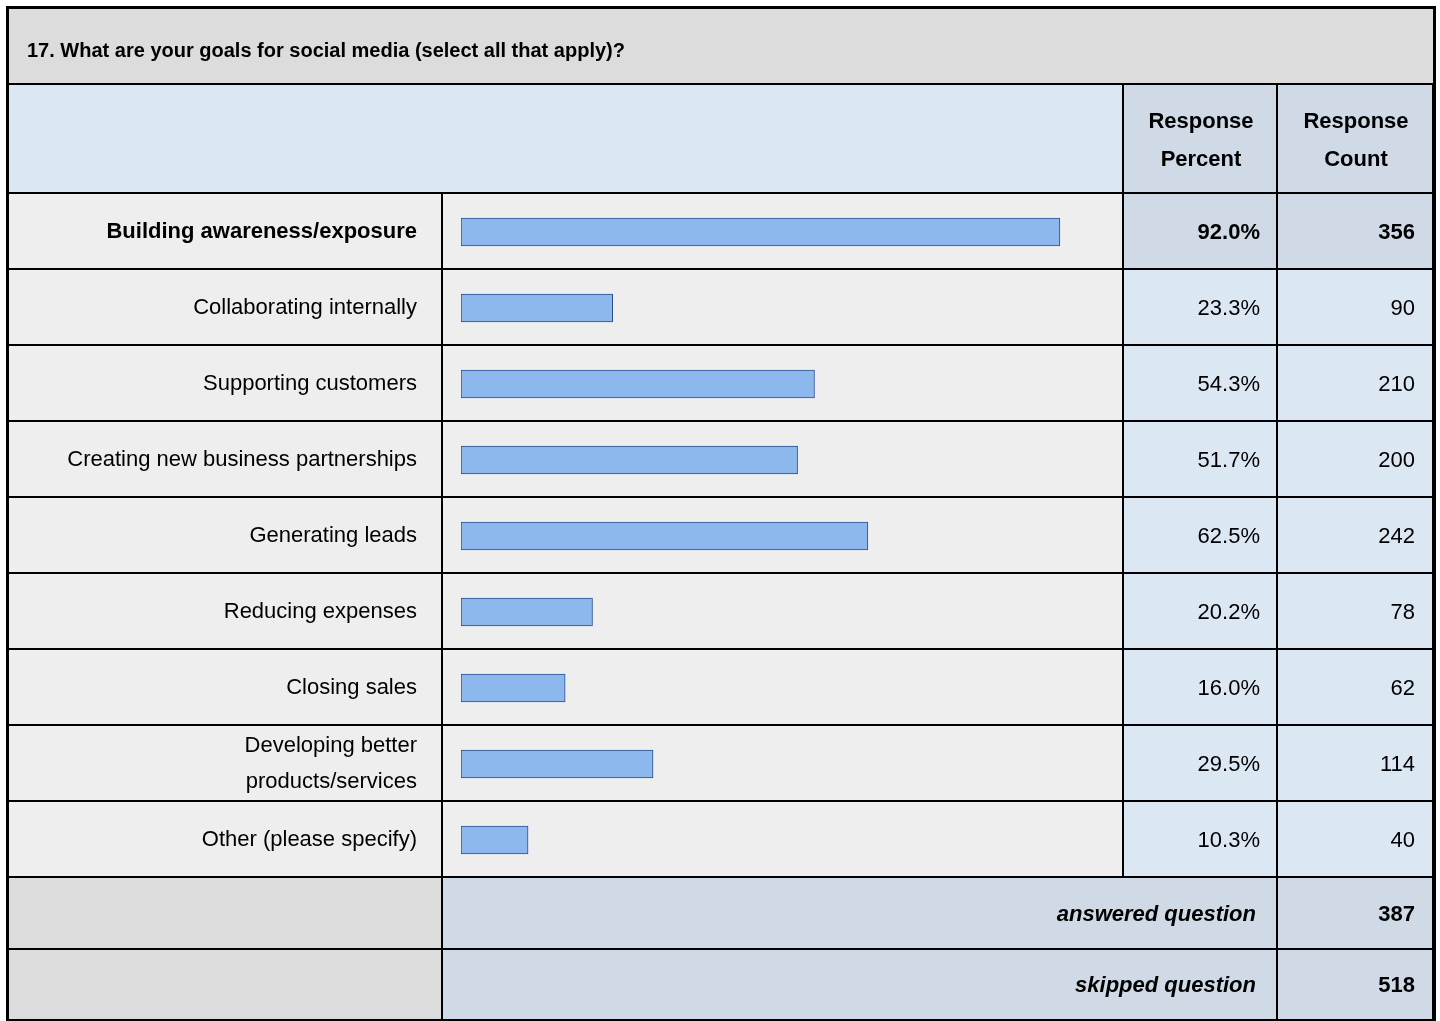  I want to click on y-tick-label: Developing better products/services, so click(330, 762).